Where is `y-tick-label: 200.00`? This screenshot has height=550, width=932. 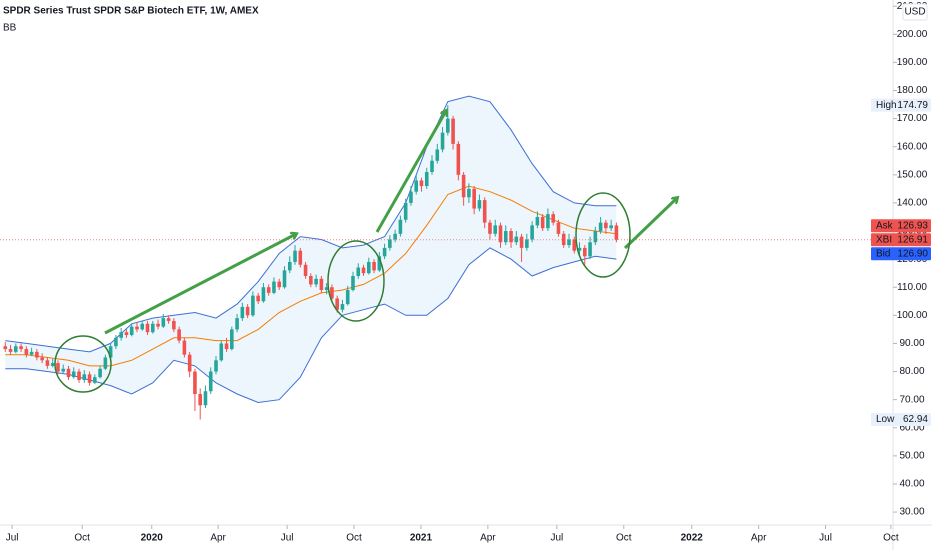
y-tick-label: 200.00 is located at coordinates (912, 34).